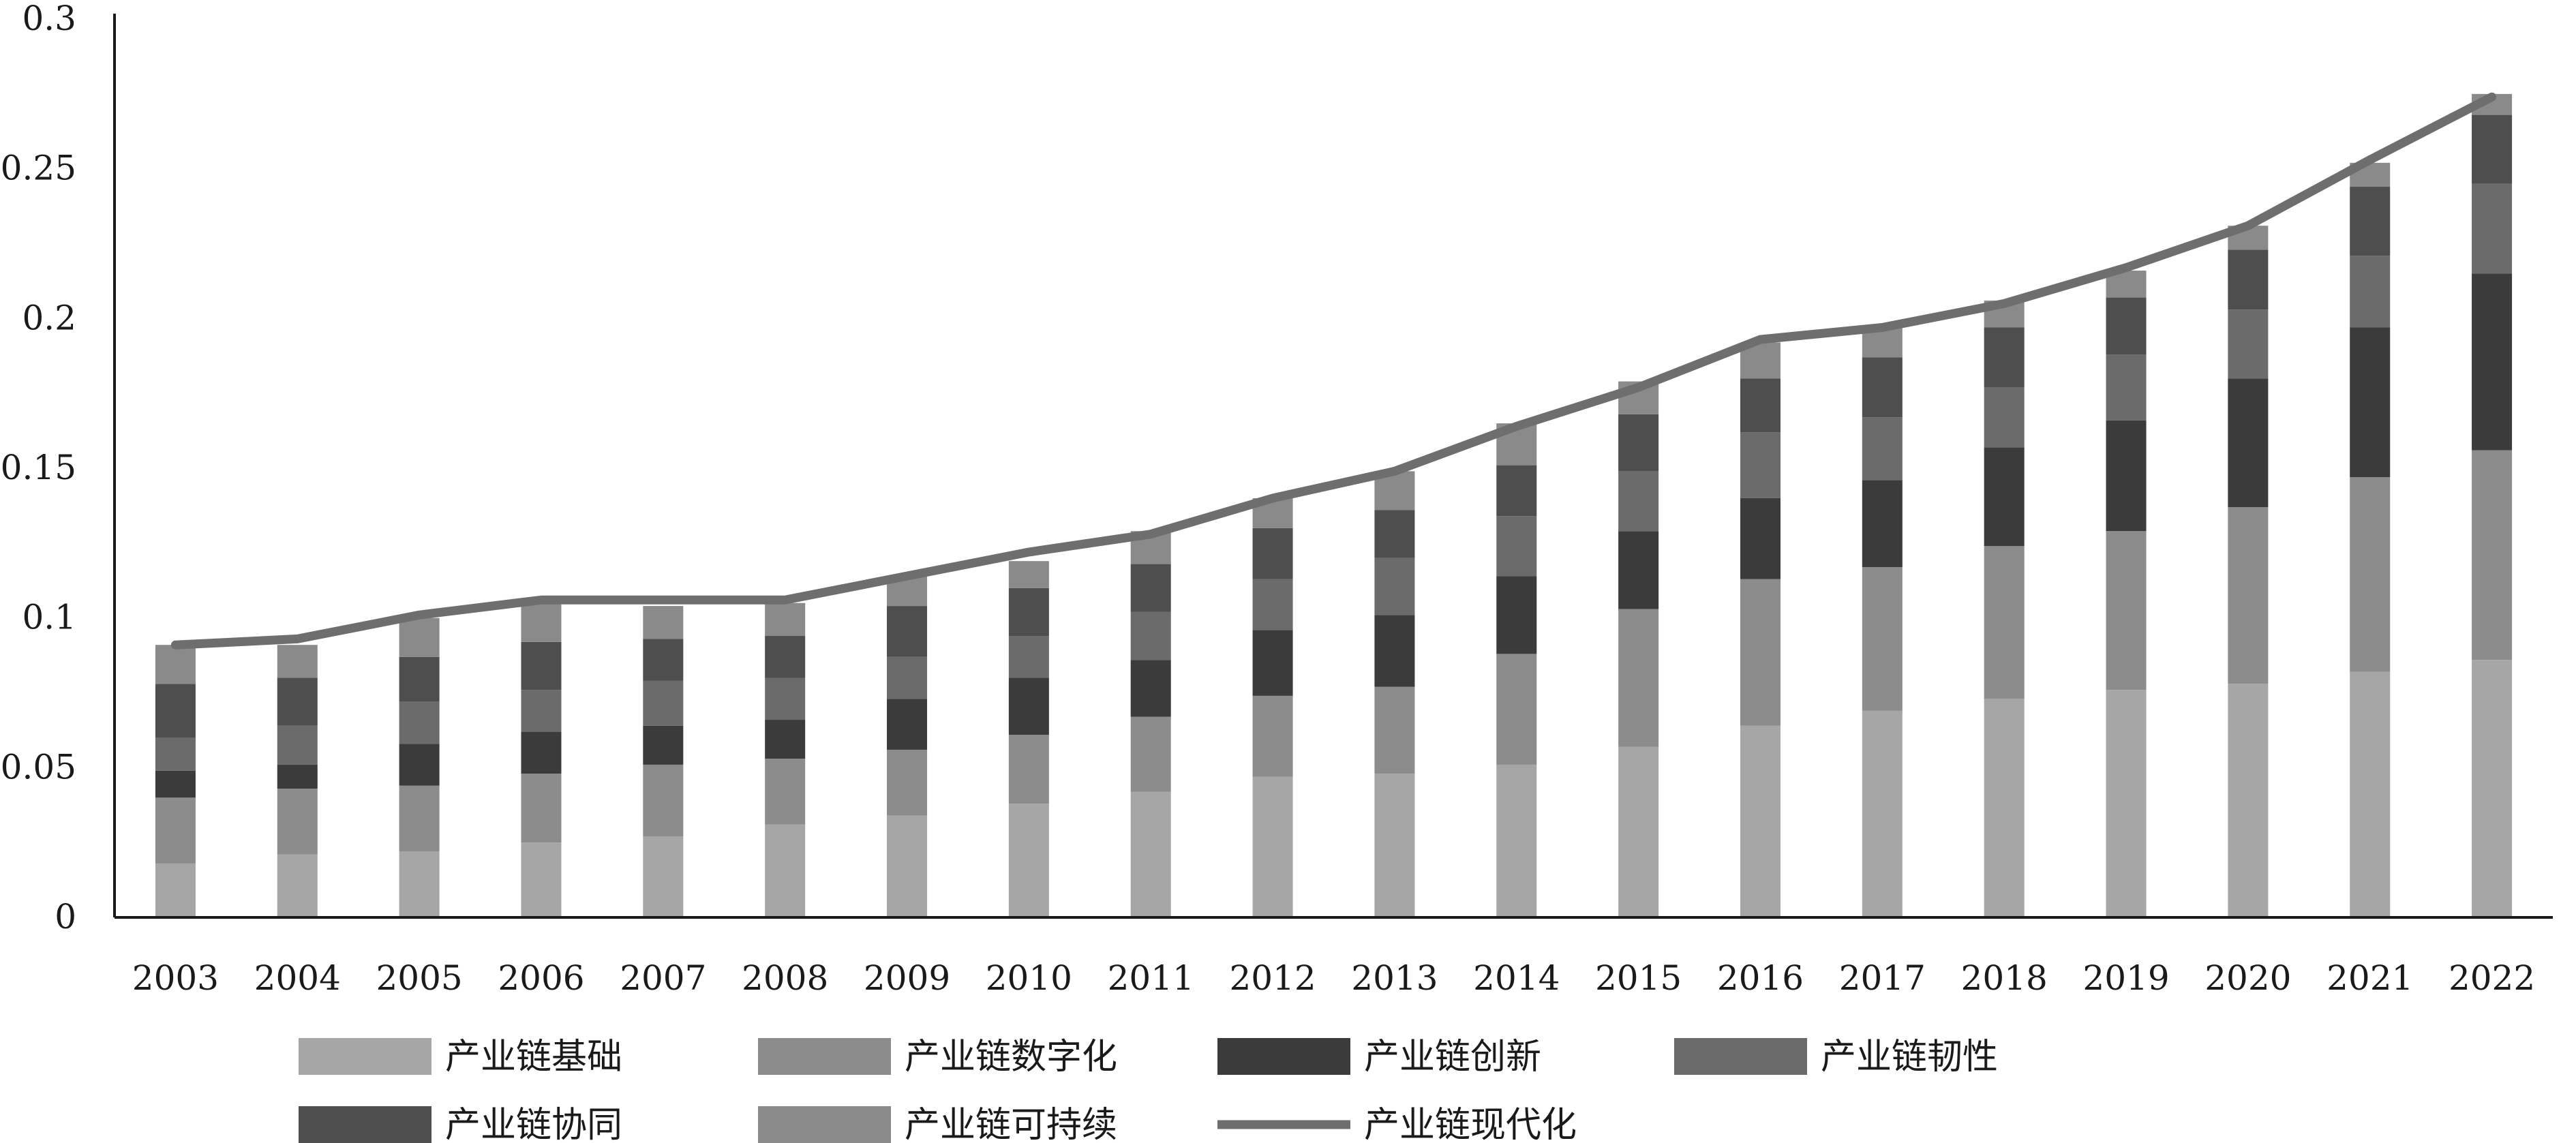 The image size is (2576, 1143). I want to click on legend-label: 产业链现代化, so click(1470, 1124).